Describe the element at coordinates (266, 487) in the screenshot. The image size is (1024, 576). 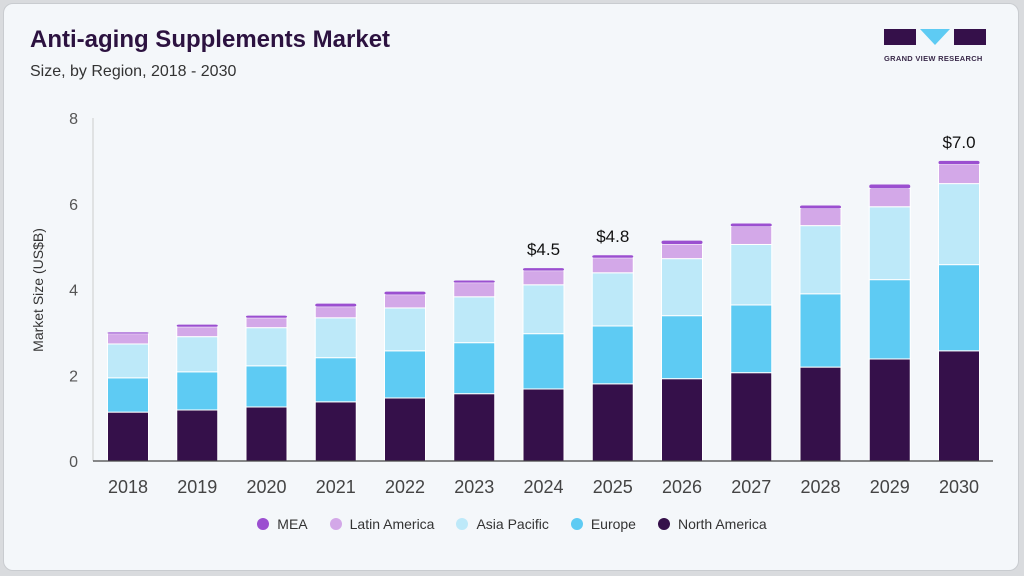
I see `x-tick-label: 2020` at that location.